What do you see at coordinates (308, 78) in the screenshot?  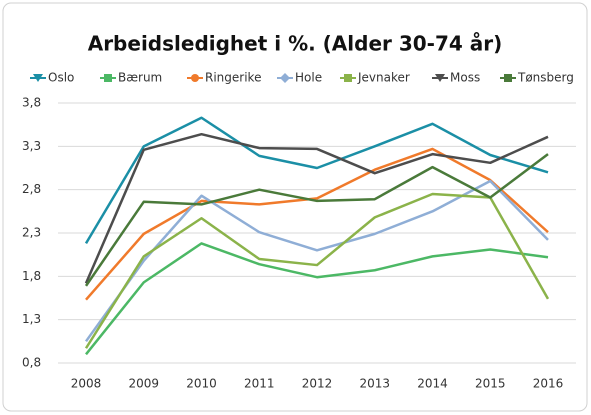 I see `legend-label: Hole` at bounding box center [308, 78].